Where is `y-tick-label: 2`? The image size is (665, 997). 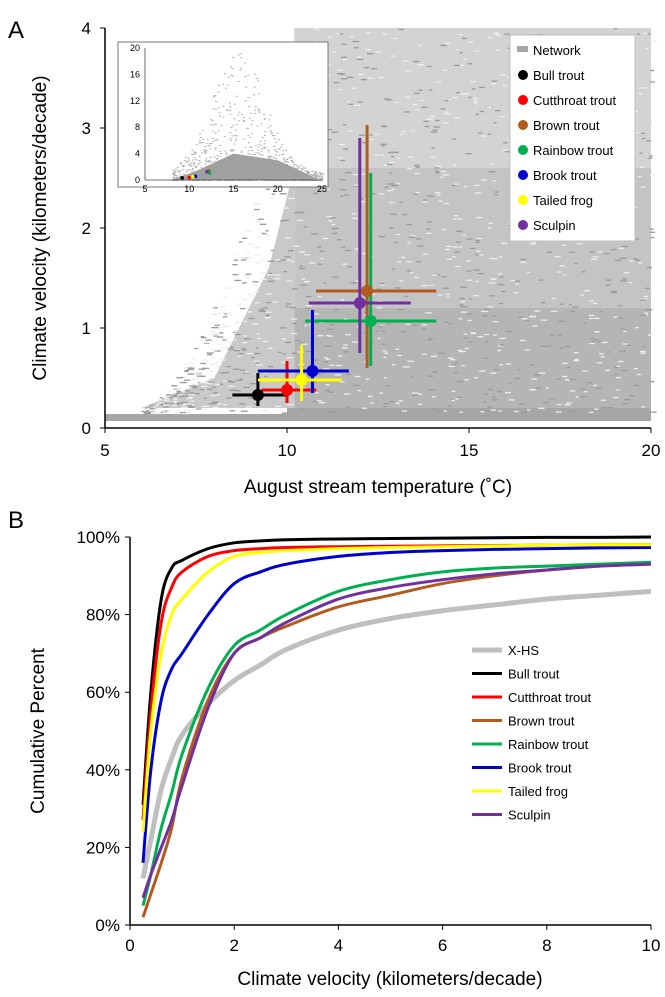
y-tick-label: 2 is located at coordinates (86, 228).